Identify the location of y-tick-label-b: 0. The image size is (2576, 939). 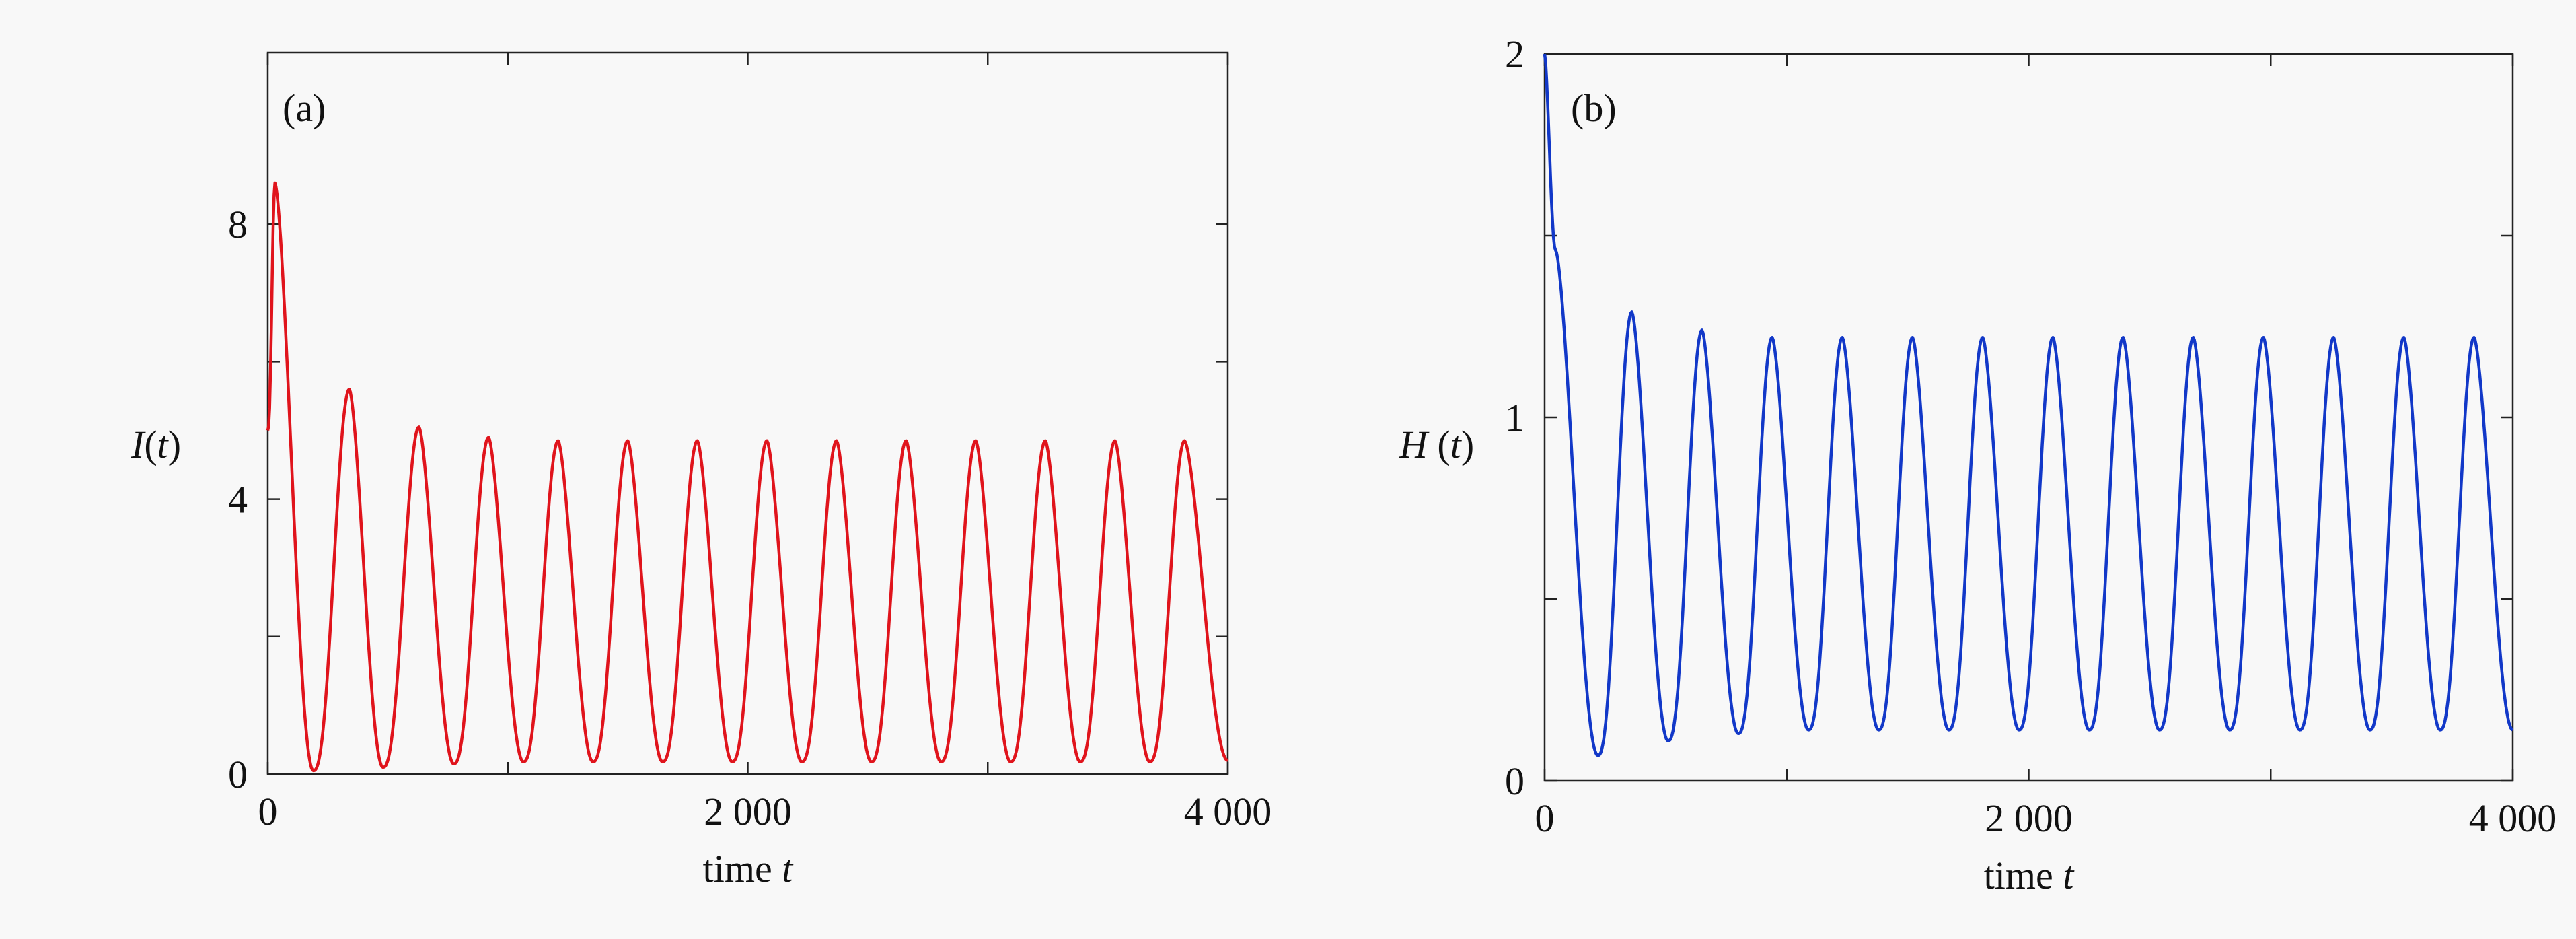
(1515, 781).